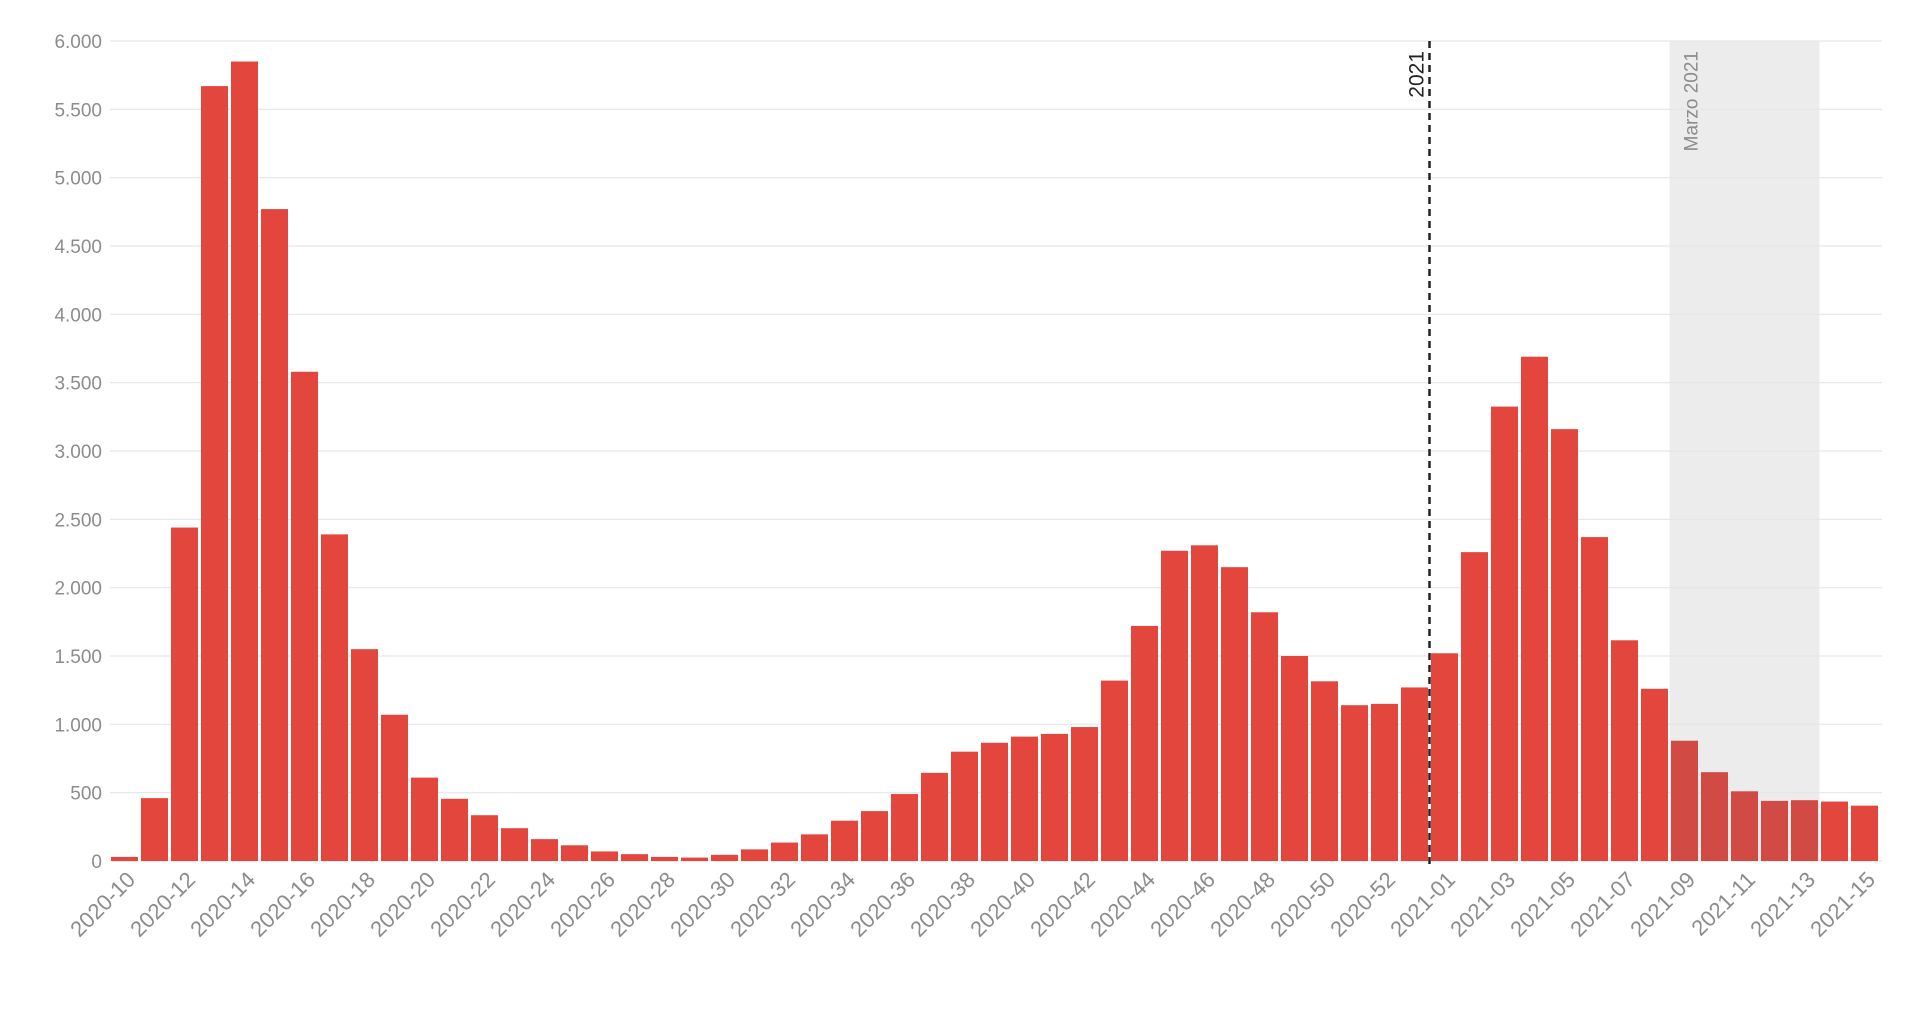 This screenshot has width=1906, height=1031. What do you see at coordinates (78, 247) in the screenshot?
I see `y-tick-label: 4.500` at bounding box center [78, 247].